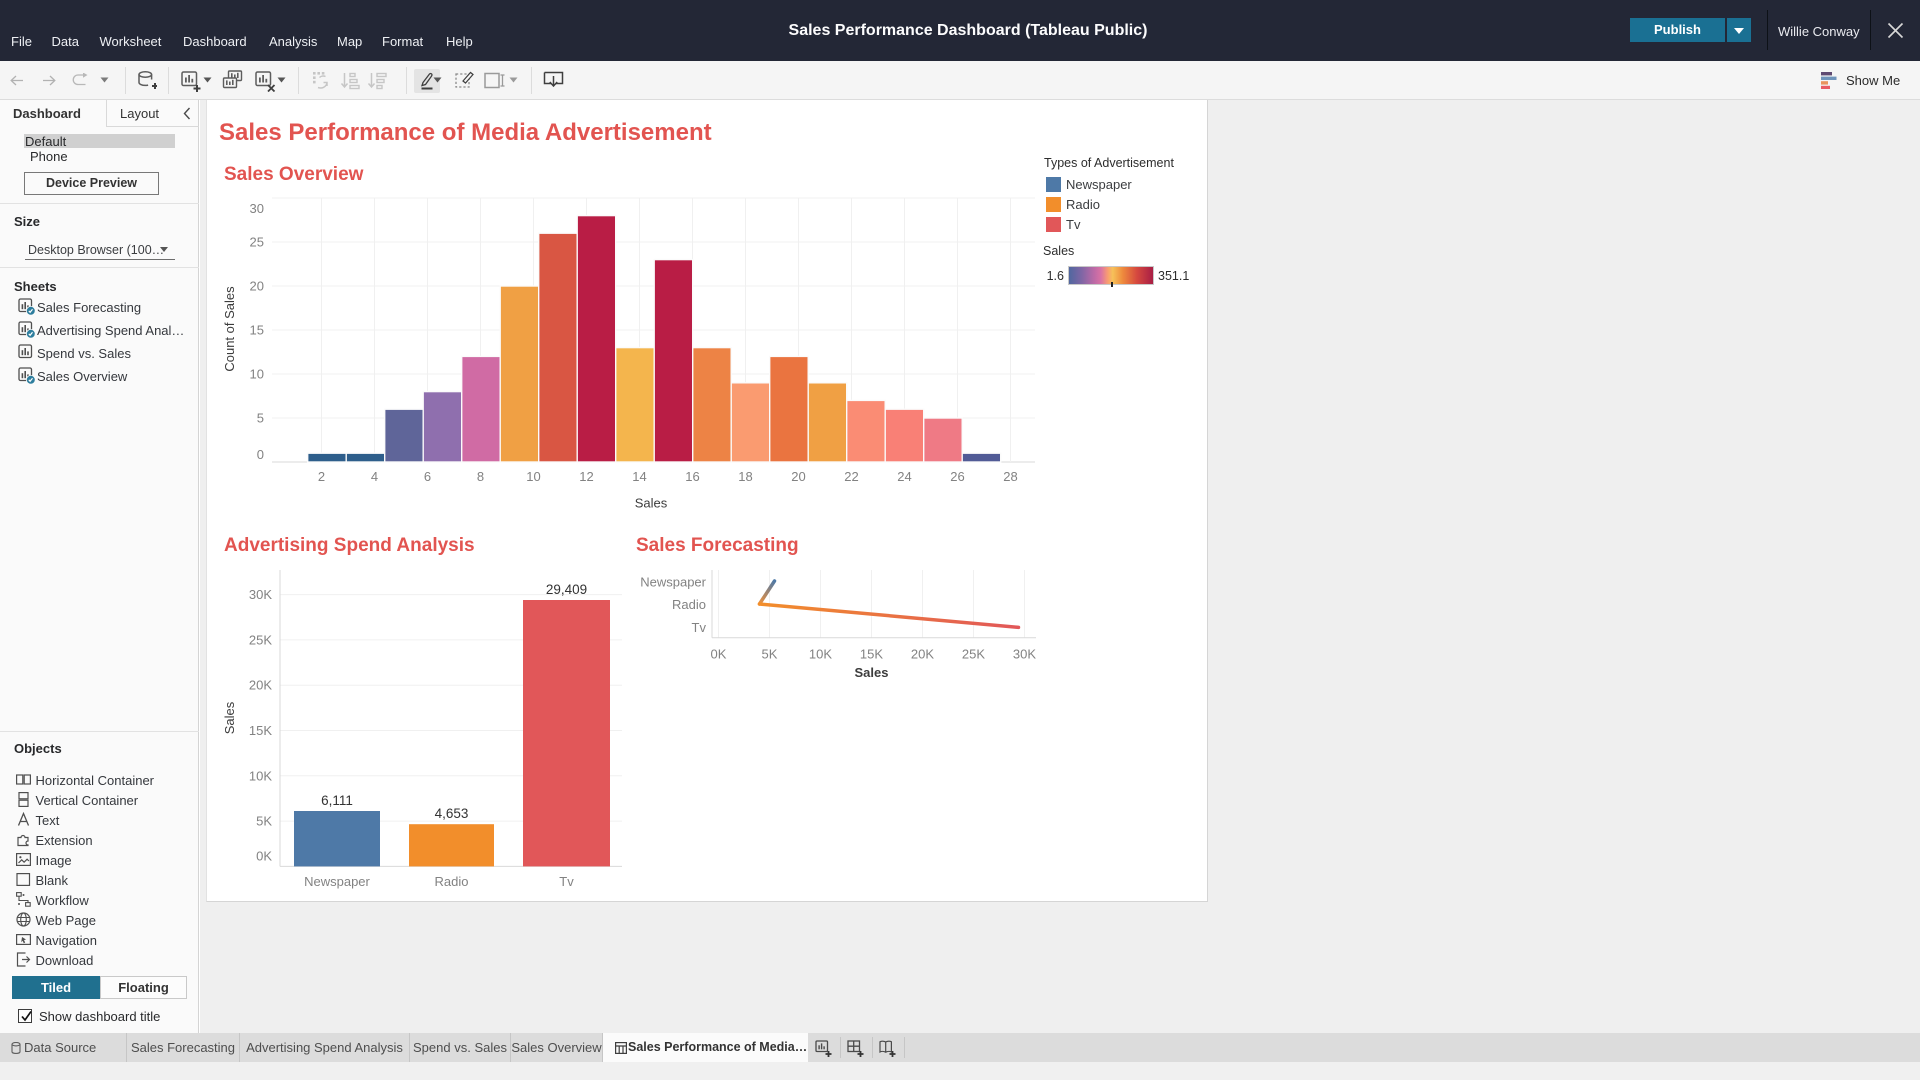 The image size is (1920, 1080). Describe the element at coordinates (851, 476) in the screenshot. I see `svg-text: 22` at that location.